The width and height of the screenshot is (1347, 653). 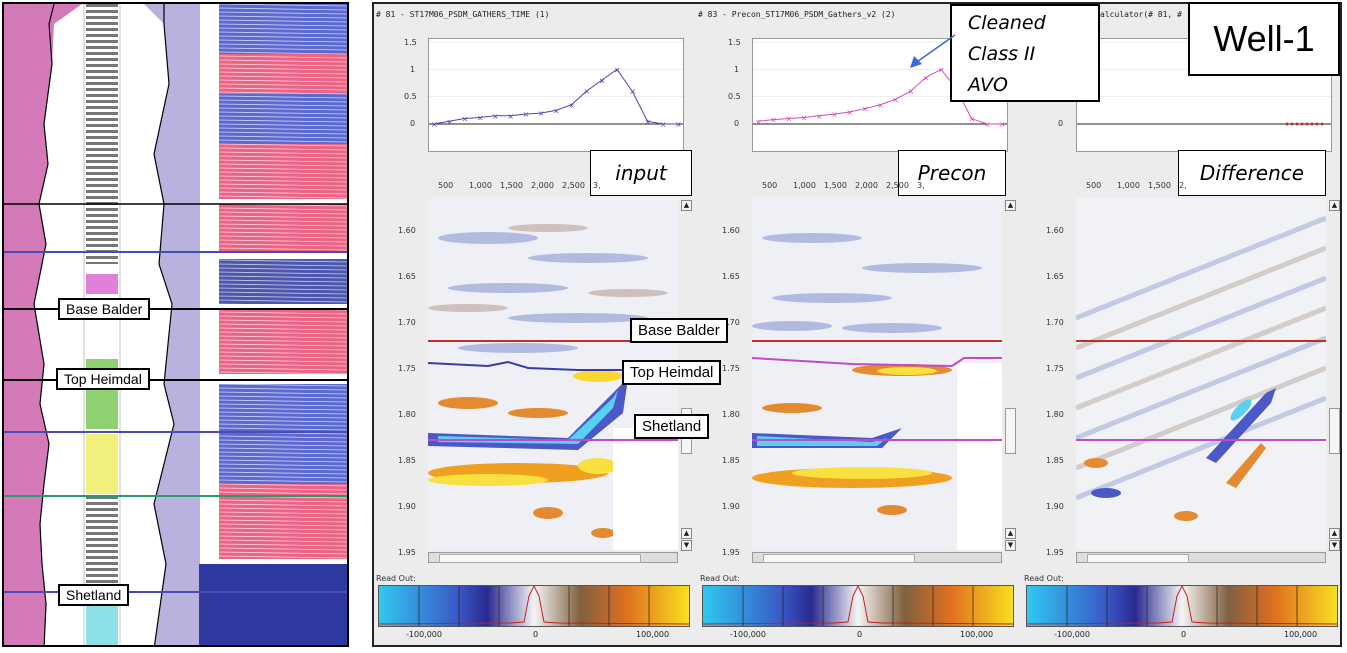 I want to click on colorbar-tick: -100,000, so click(x=748, y=634).